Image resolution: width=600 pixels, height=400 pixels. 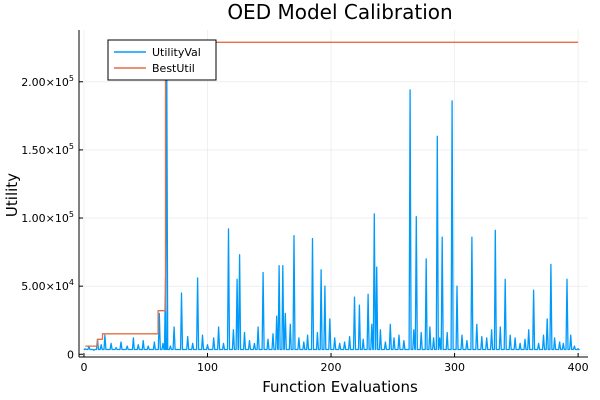 I want to click on y-tick-label: 1.50×10⁵, so click(x=47, y=149).